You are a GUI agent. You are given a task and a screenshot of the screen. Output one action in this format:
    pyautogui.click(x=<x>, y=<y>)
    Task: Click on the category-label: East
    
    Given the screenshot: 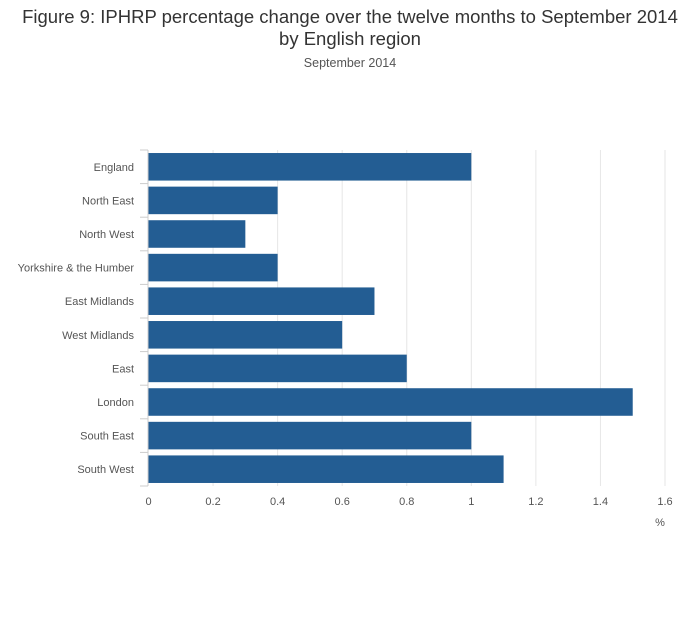 What is the action you would take?
    pyautogui.click(x=123, y=369)
    